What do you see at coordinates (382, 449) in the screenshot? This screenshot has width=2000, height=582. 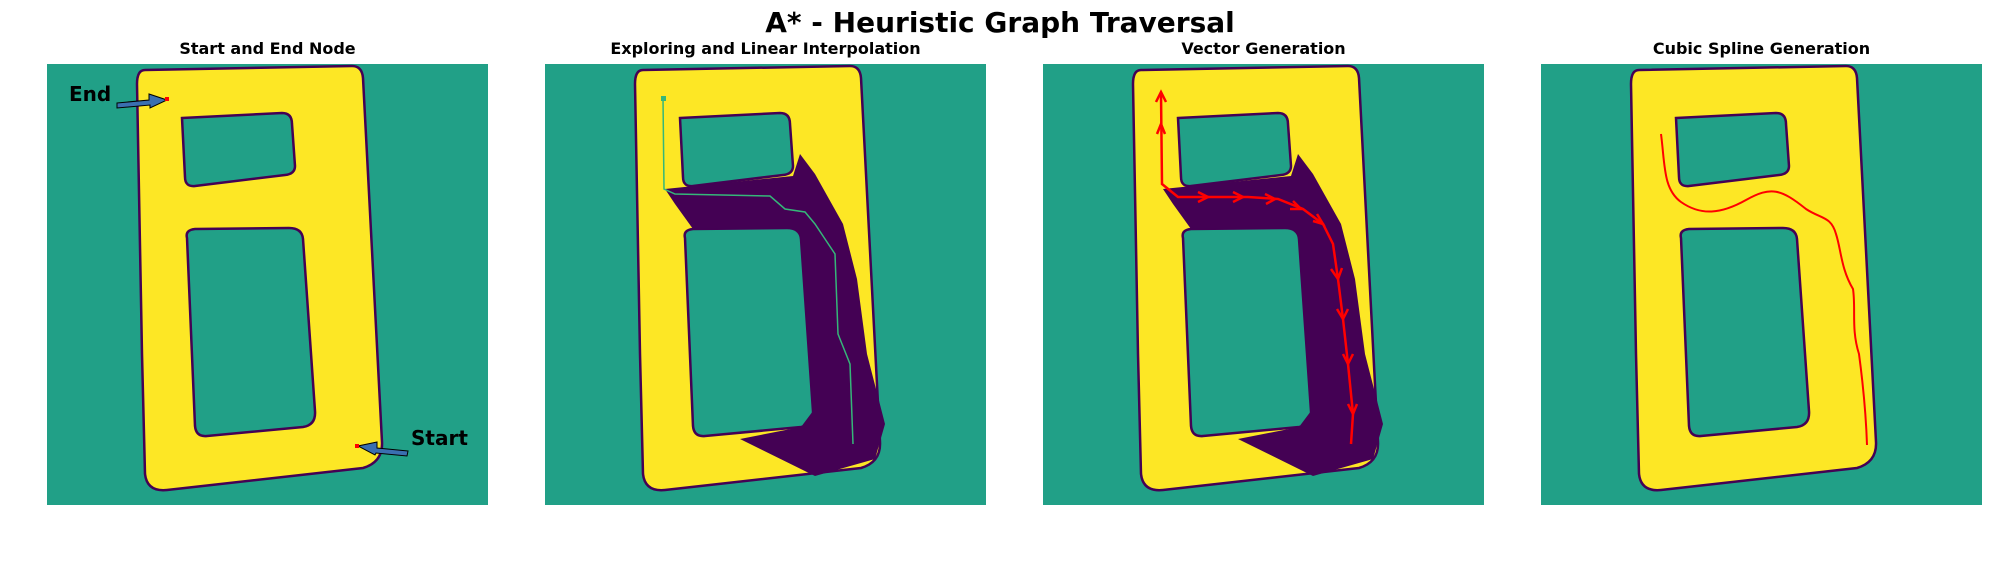 I see `start-arrow-icon` at bounding box center [382, 449].